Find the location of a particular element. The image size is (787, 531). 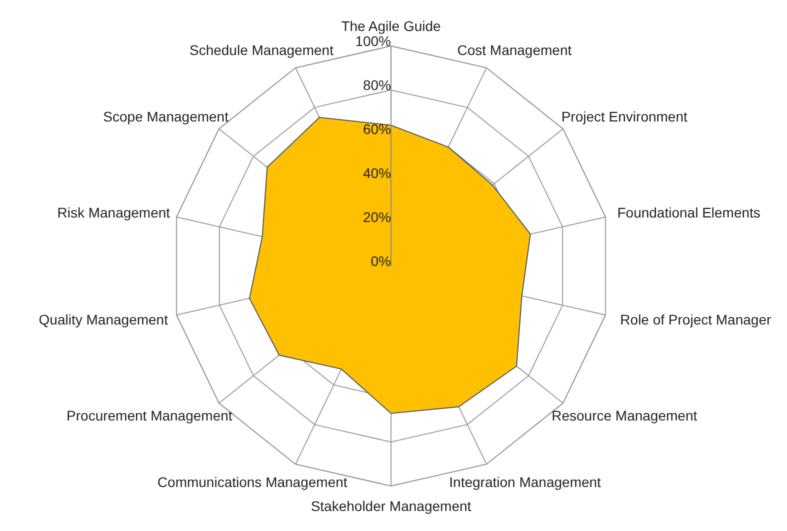

spoke-label: Risk Management is located at coordinates (113, 212).